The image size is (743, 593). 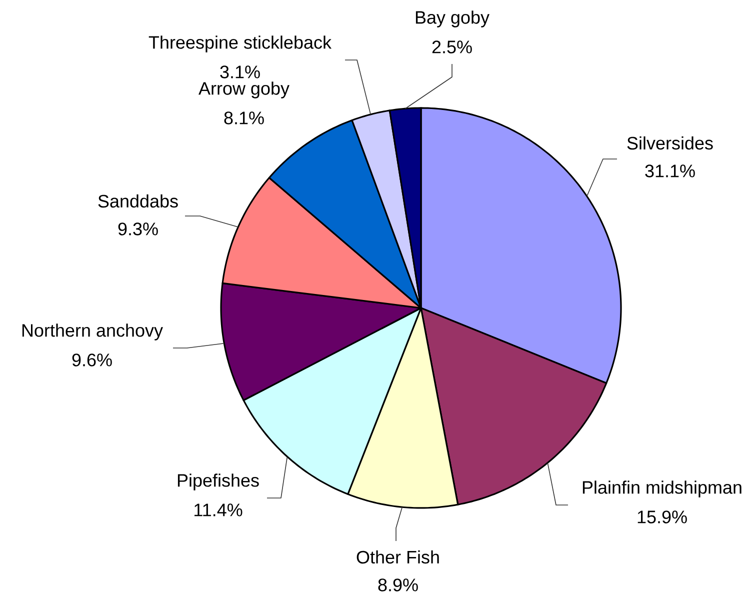 What do you see at coordinates (138, 229) in the screenshot?
I see `data-label: 9.3%` at bounding box center [138, 229].